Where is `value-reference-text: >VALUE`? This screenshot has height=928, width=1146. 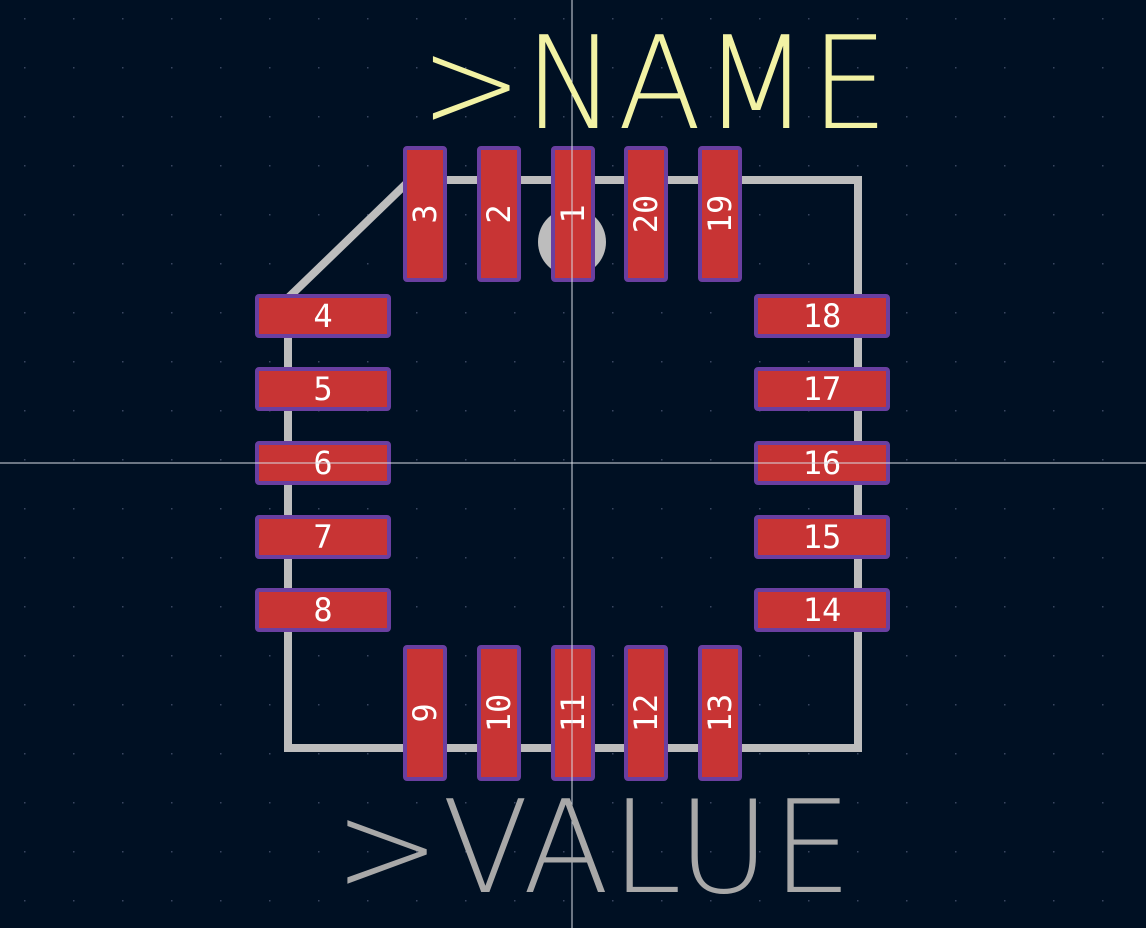
value-reference-text: >VALUE is located at coordinates (594, 848).